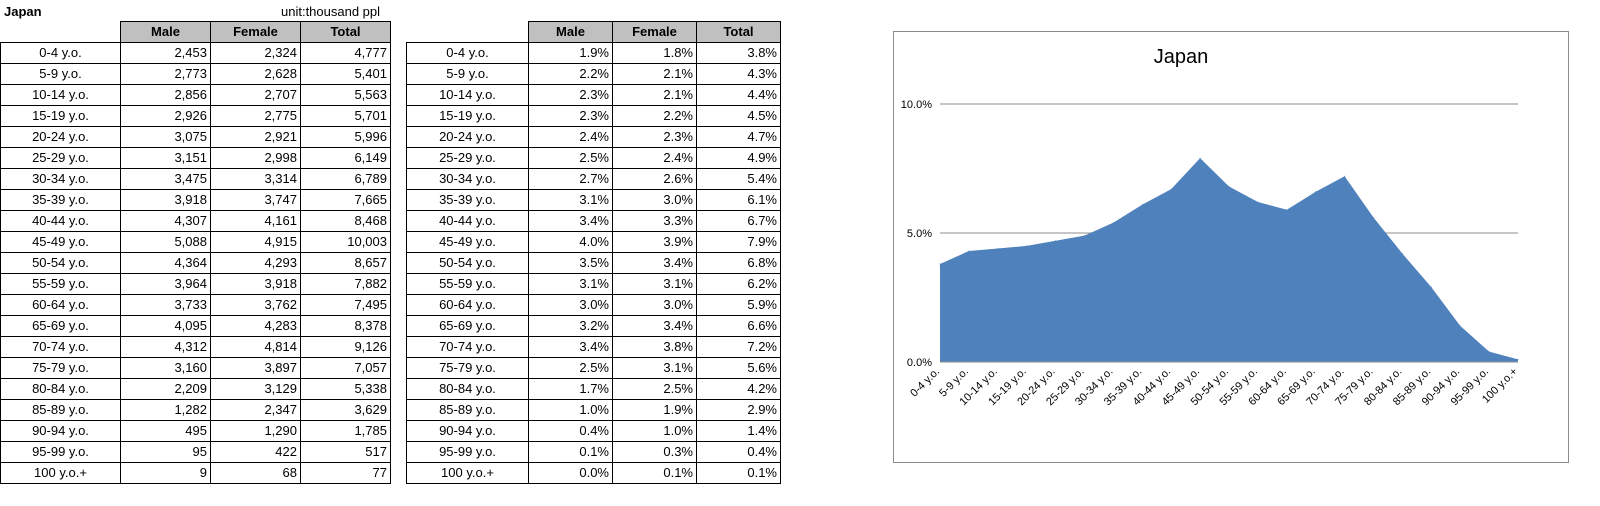 The image size is (1600, 506). Describe the element at coordinates (594, 32) in the screenshot. I see `table-header-row: Male Female Total` at that location.